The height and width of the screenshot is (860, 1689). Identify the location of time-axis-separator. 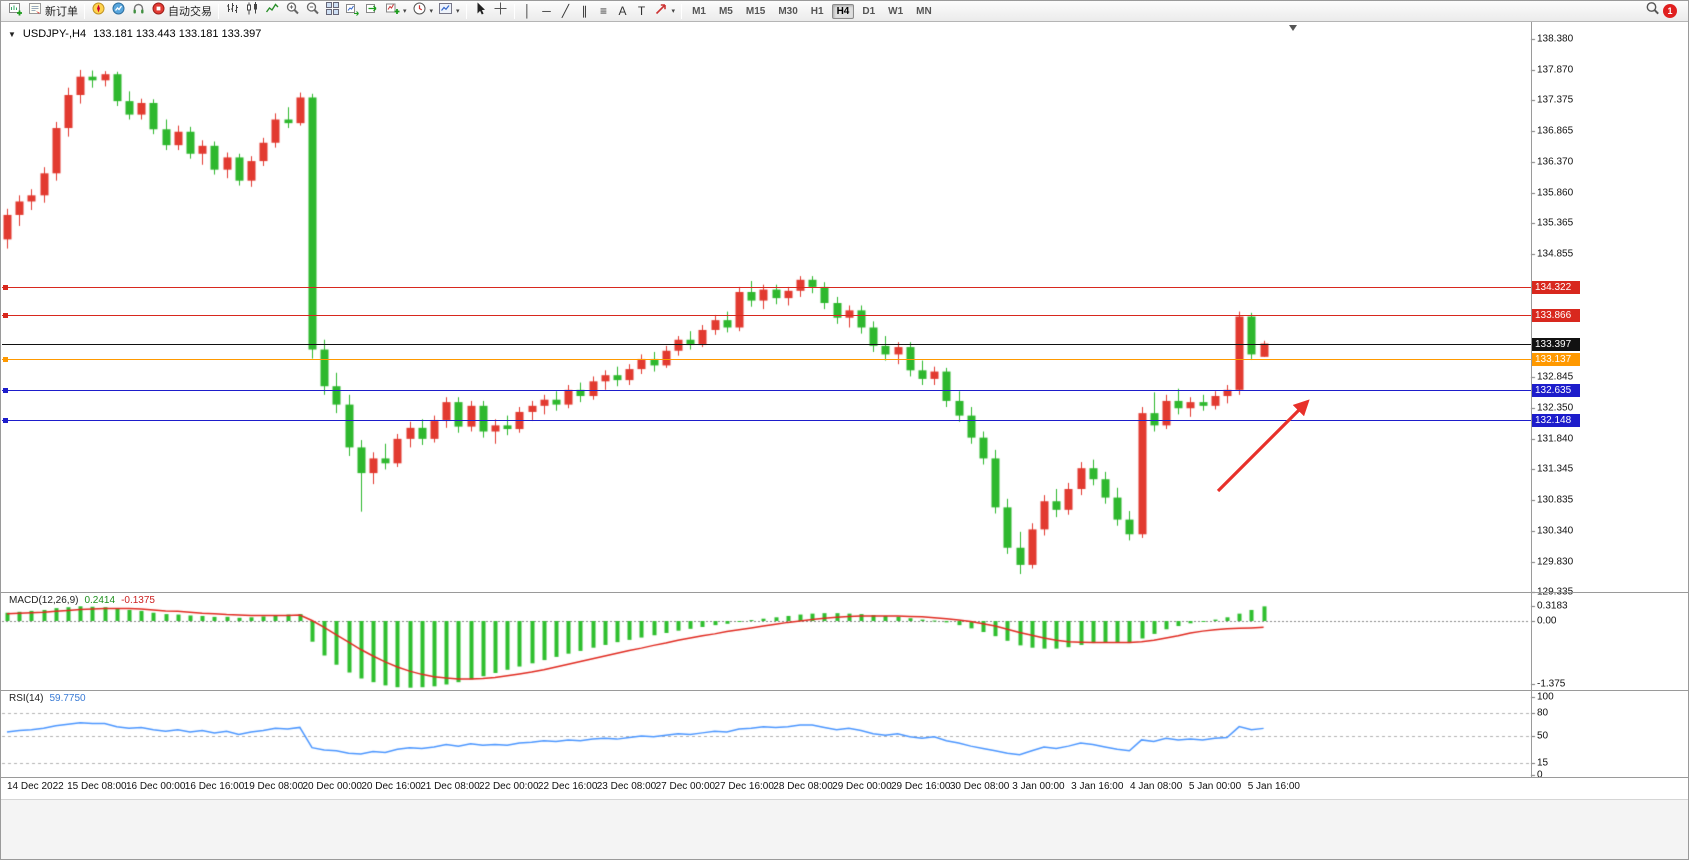
(844, 777).